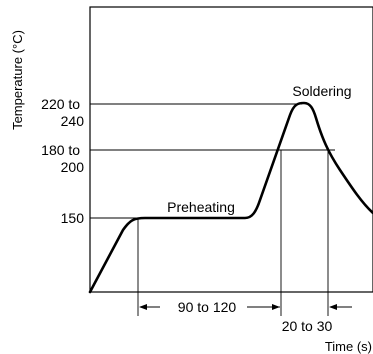 Image resolution: width=373 pixels, height=354 pixels. I want to click on duration-arrowhead-reflow-right, so click(333, 307).